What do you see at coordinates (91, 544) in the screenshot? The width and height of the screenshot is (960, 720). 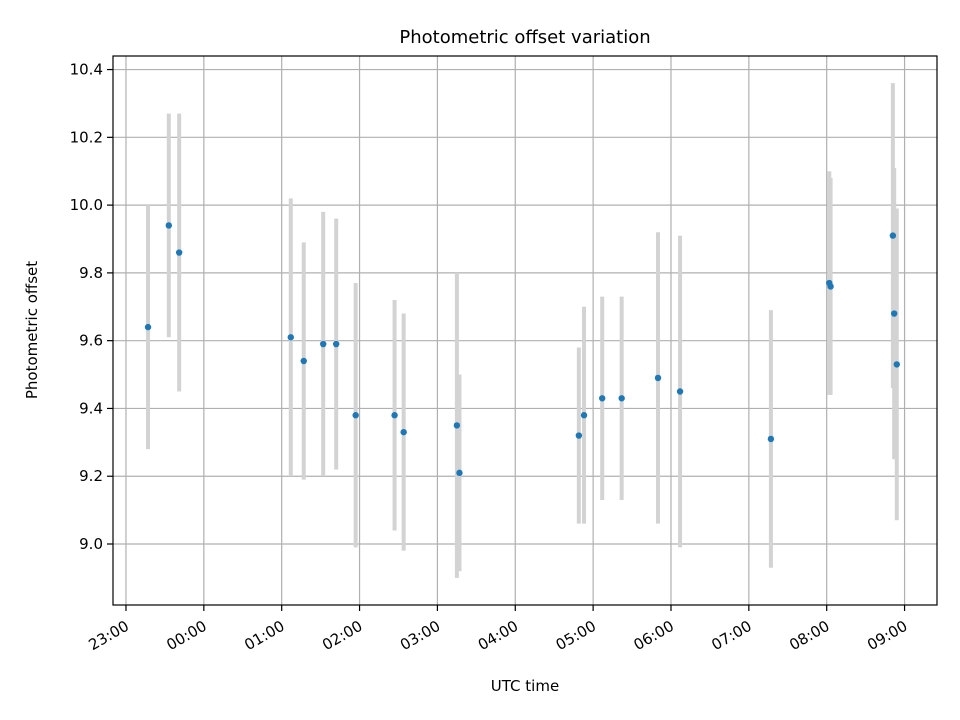 I see `y-tick-label: 9.0` at bounding box center [91, 544].